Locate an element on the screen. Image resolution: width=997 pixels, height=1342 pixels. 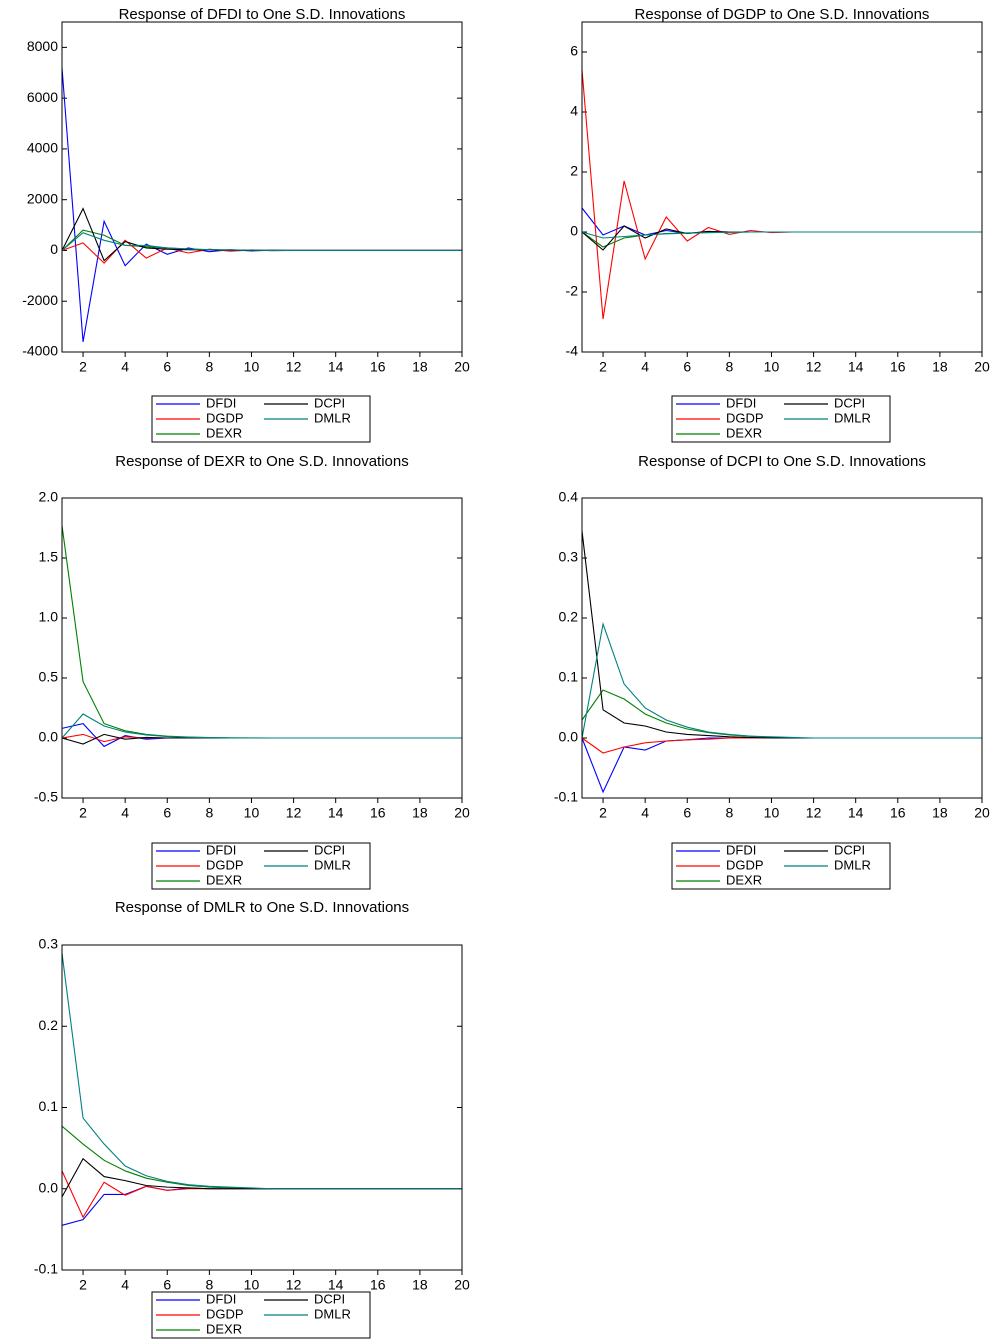
y-tick-label: 0.1 is located at coordinates (49, 1106).